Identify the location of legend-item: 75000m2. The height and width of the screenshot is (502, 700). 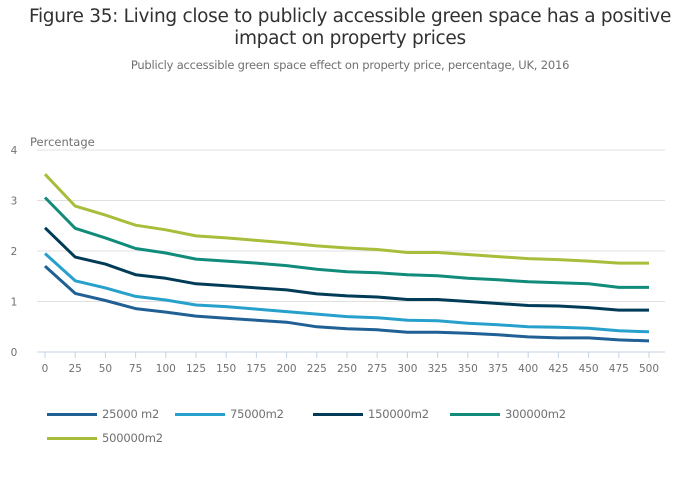
(229, 414).